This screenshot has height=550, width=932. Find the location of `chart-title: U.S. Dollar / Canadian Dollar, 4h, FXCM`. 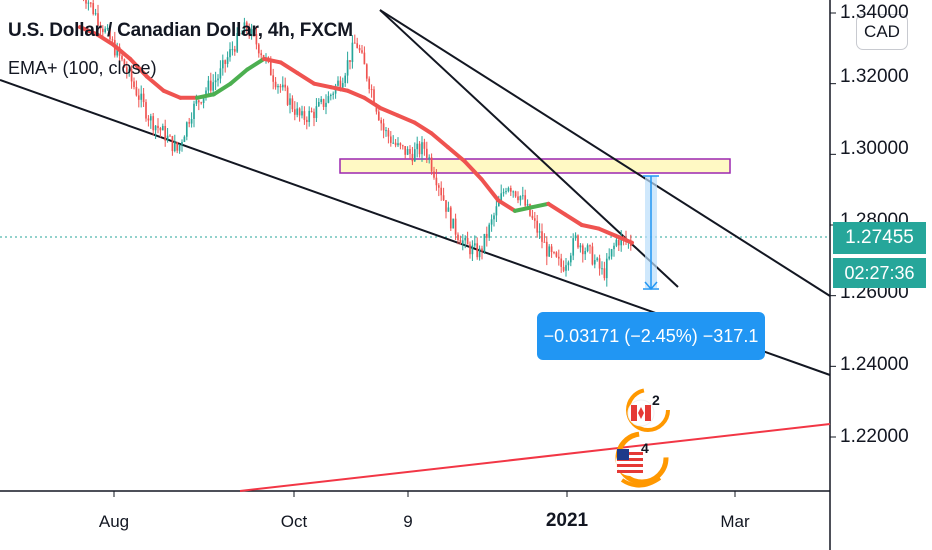

chart-title: U.S. Dollar / Canadian Dollar, 4h, FXCM is located at coordinates (180, 30).